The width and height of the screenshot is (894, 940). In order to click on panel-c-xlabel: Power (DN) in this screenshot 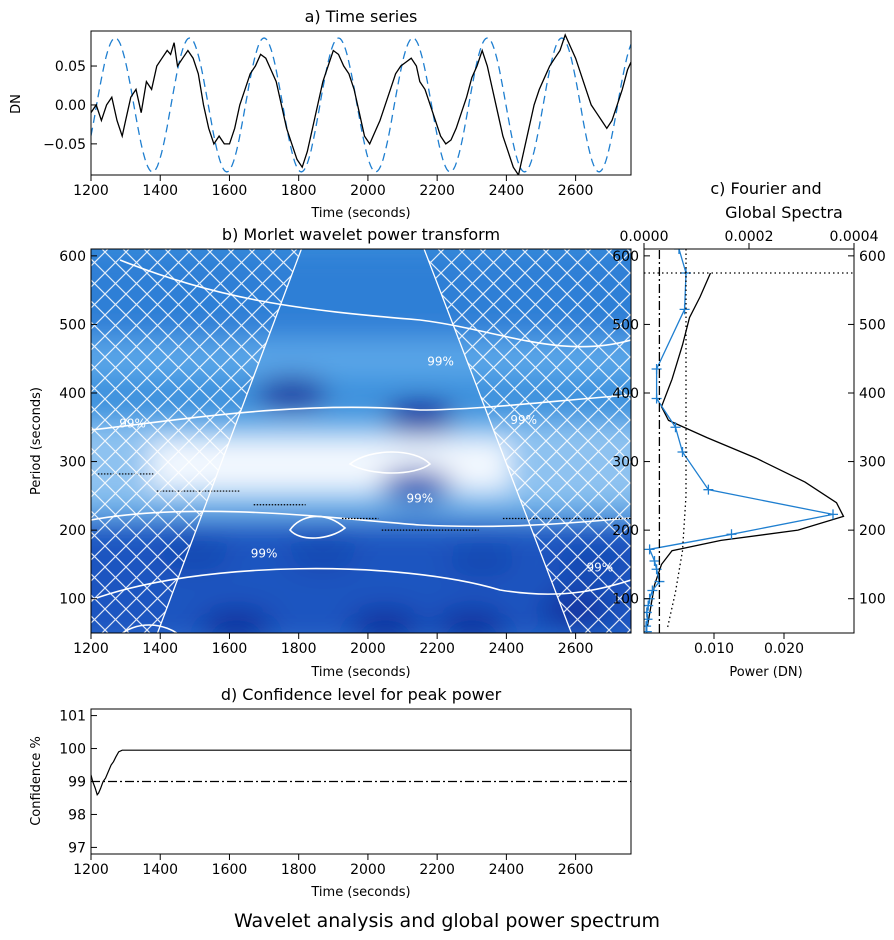, I will do `click(765, 672)`.